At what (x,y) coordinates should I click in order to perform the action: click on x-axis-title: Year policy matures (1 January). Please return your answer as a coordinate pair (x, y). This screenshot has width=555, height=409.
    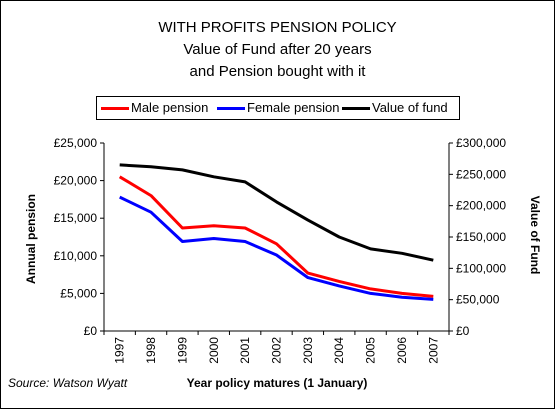
    Looking at the image, I should click on (277, 383).